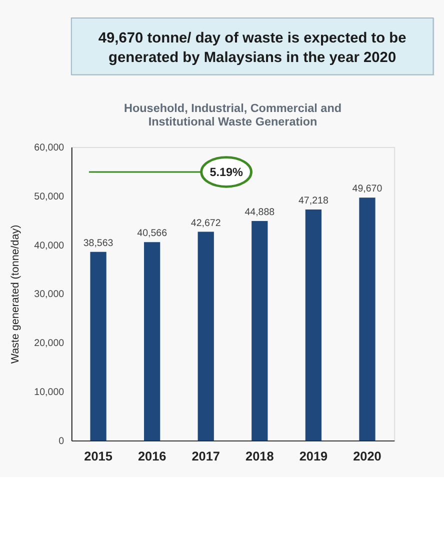  What do you see at coordinates (313, 201) in the screenshot?
I see `data-label: 47,218` at bounding box center [313, 201].